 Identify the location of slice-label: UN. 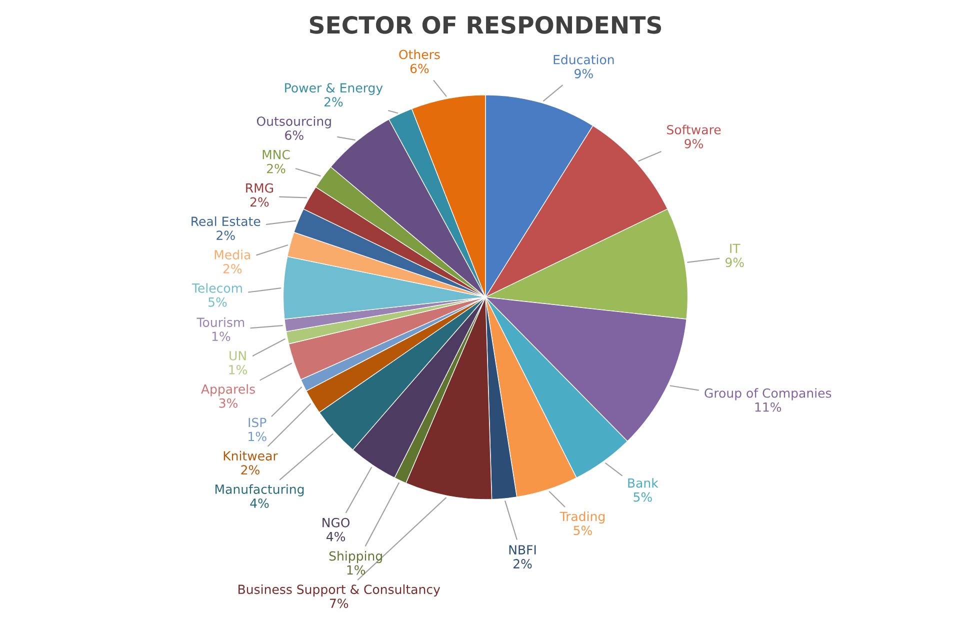
(238, 355).